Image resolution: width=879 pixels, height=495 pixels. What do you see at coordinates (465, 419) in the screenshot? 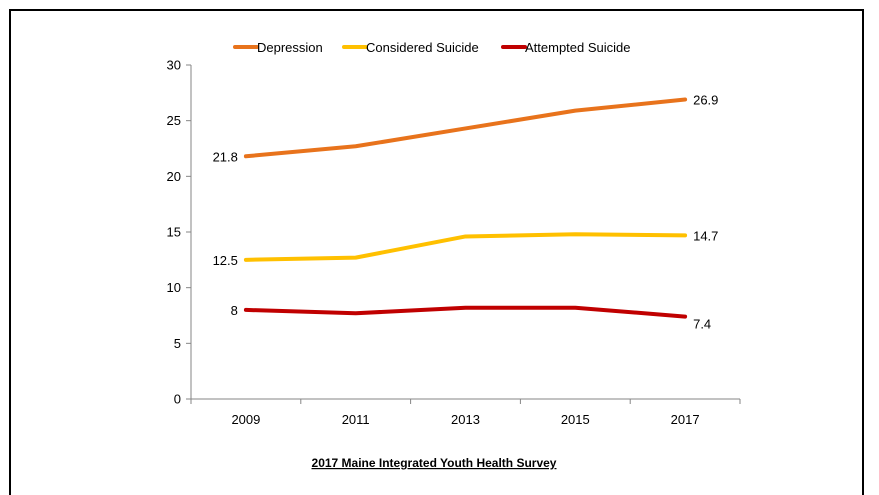
I see `x-tick-label: 2013` at bounding box center [465, 419].